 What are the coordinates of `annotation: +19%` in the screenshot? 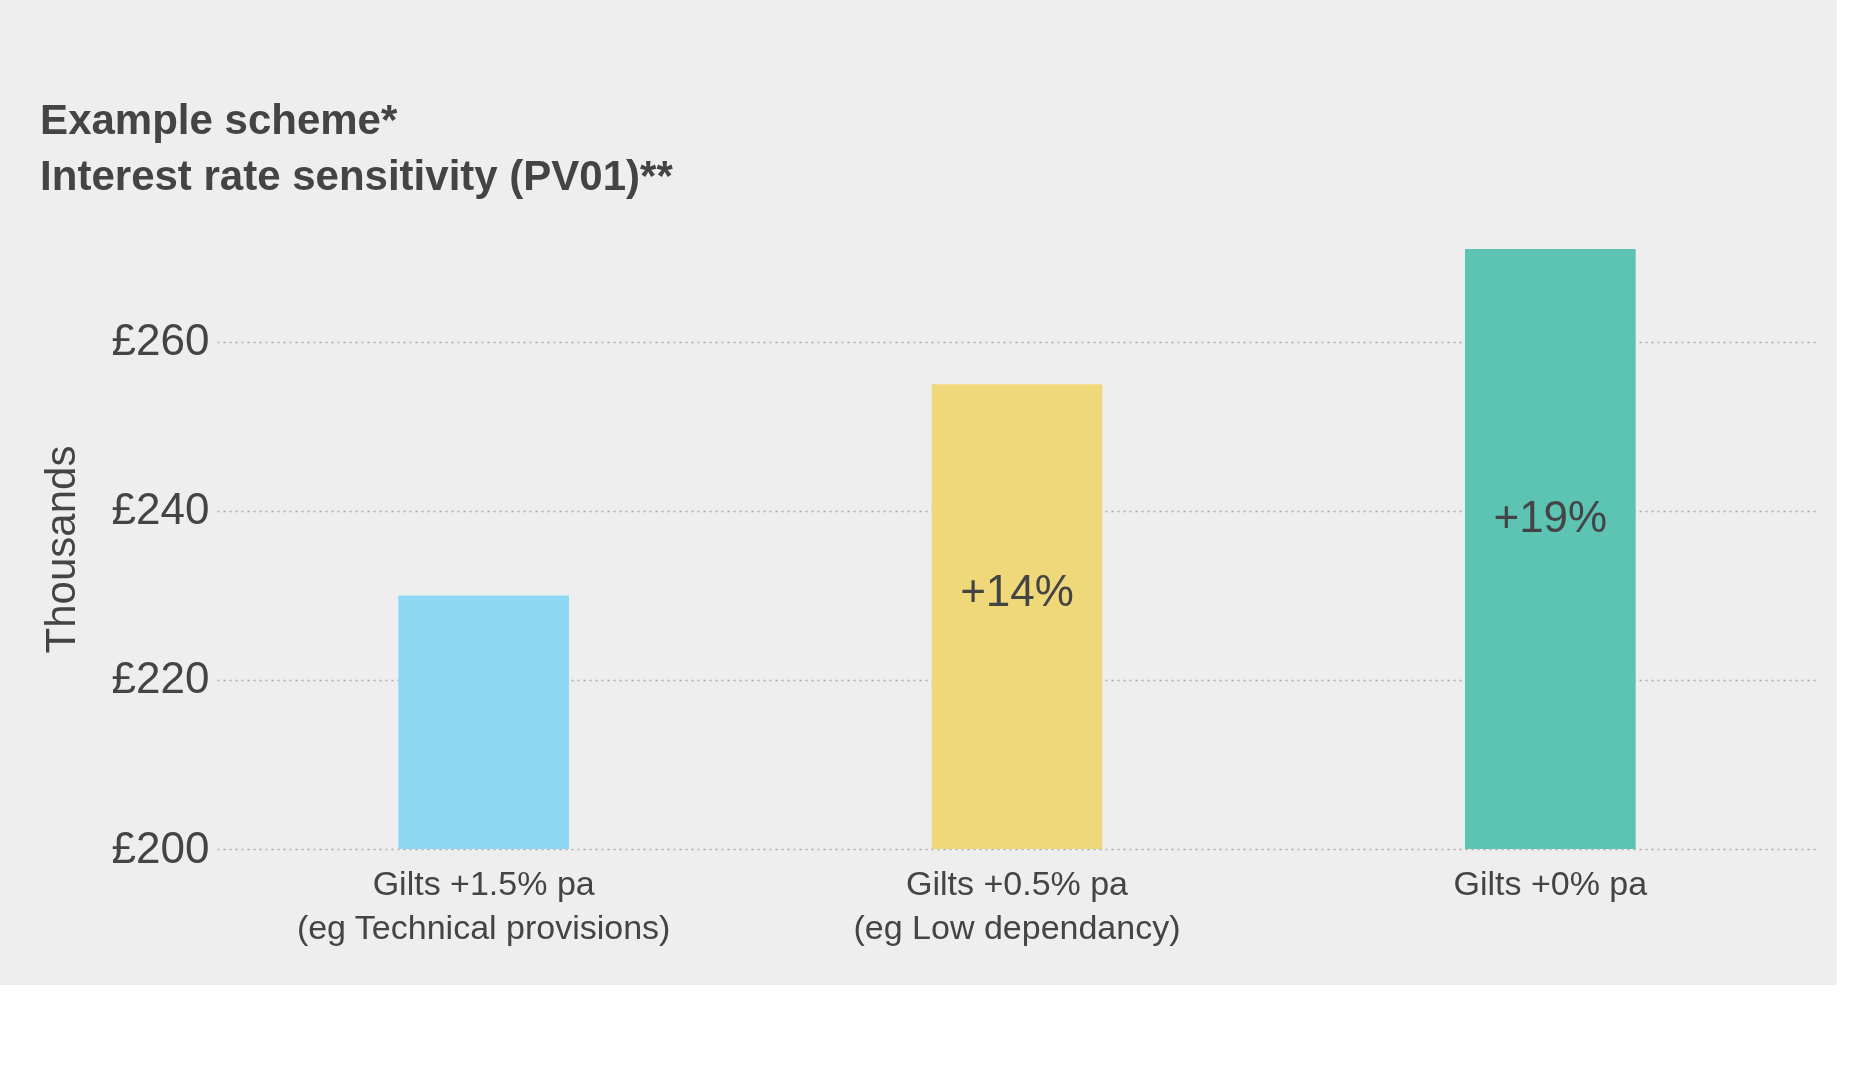 It's located at (1550, 516).